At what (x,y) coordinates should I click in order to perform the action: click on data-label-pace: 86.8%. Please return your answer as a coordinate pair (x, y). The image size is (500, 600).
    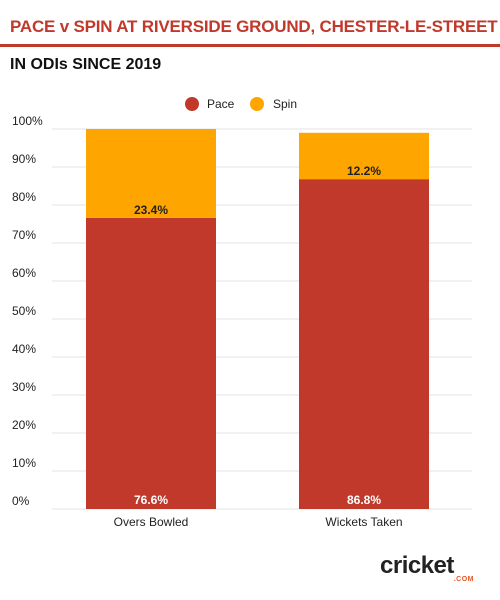
    Looking at the image, I should click on (364, 500).